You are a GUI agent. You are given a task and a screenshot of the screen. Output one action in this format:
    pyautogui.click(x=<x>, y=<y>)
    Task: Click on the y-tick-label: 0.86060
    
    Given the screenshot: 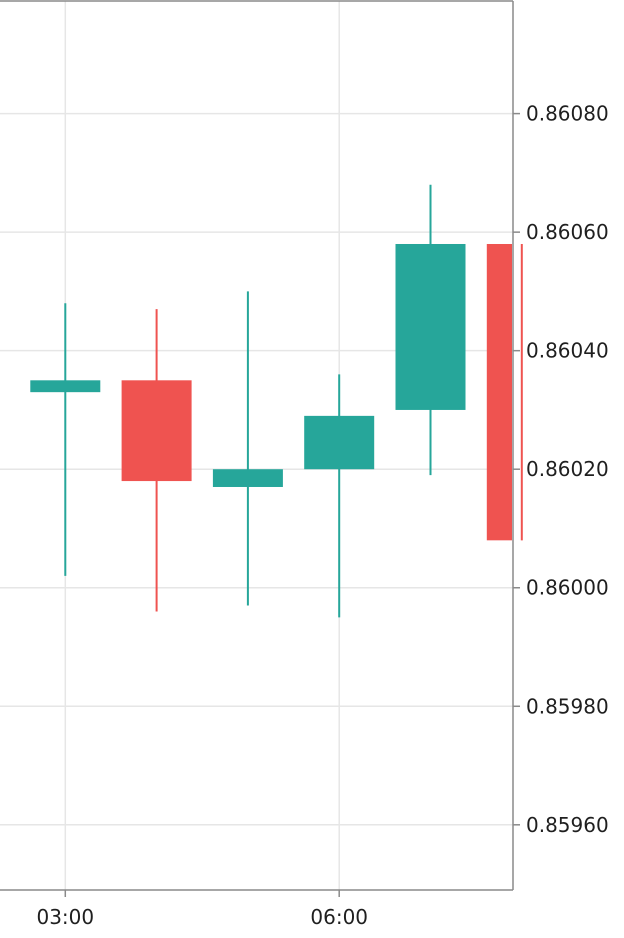 What is the action you would take?
    pyautogui.click(x=567, y=232)
    